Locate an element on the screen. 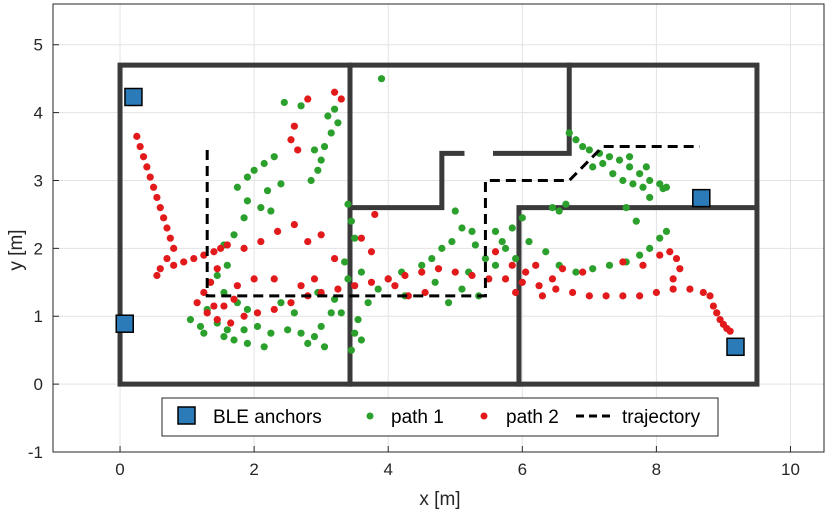 This screenshot has width=830, height=518. y-tick-label: 3 is located at coordinates (38, 180).